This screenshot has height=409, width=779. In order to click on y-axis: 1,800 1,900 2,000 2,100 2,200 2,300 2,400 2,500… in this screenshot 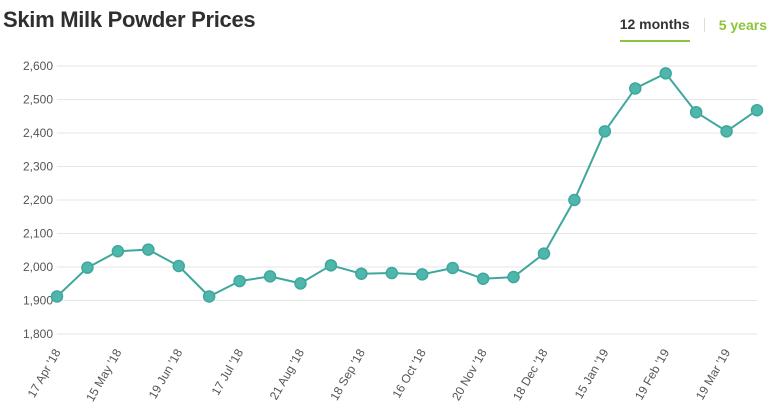, I will do `click(38, 200)`.